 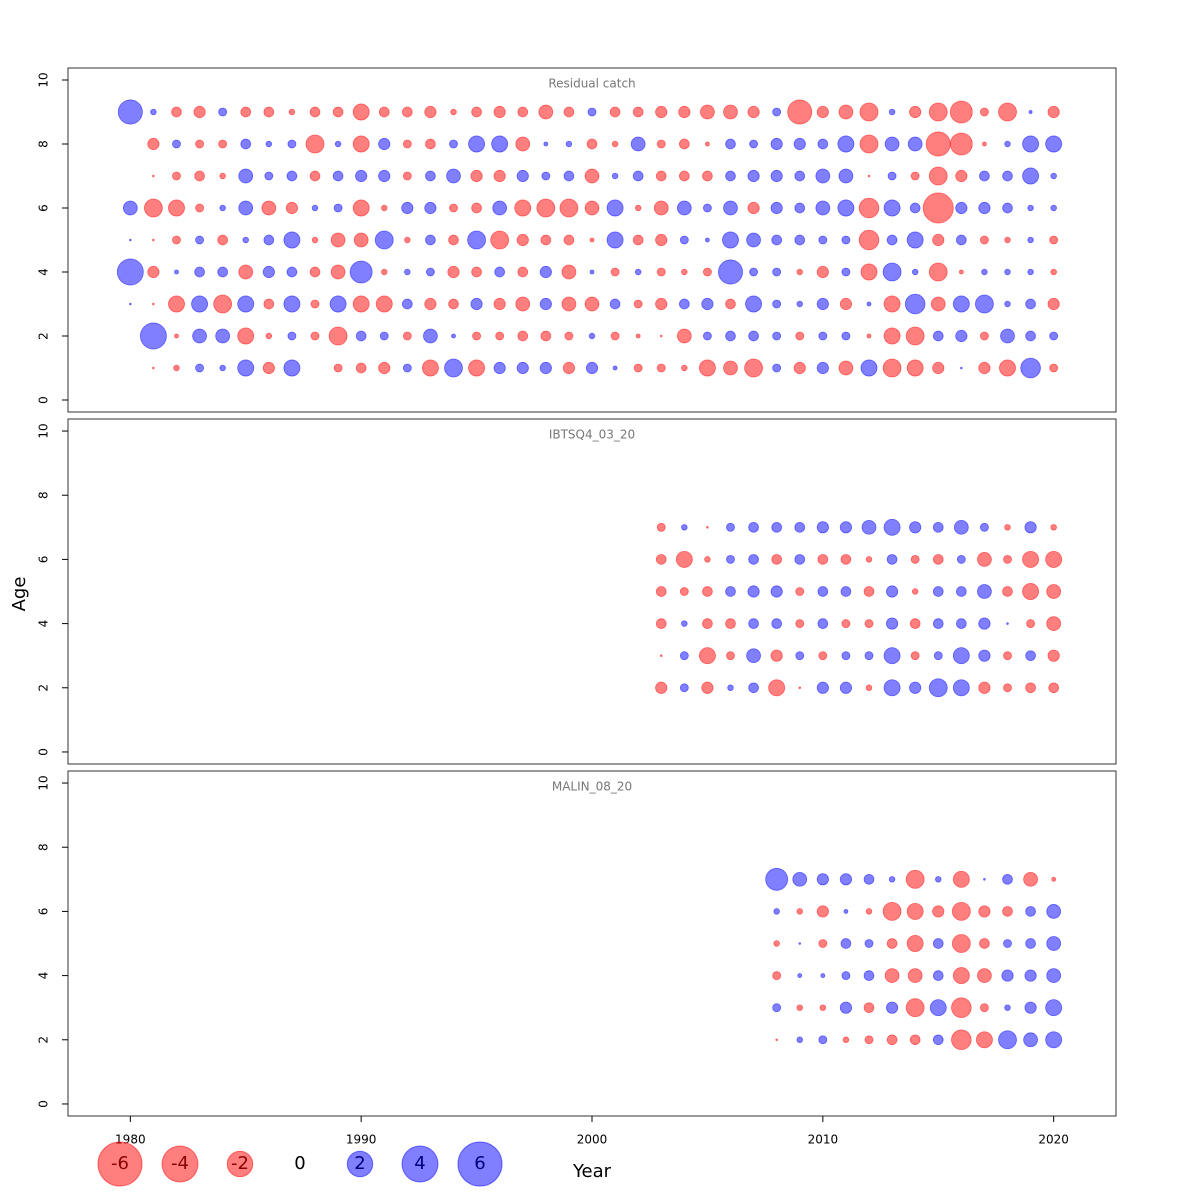 What do you see at coordinates (44, 272) in the screenshot?
I see `y-tick-label: 4` at bounding box center [44, 272].